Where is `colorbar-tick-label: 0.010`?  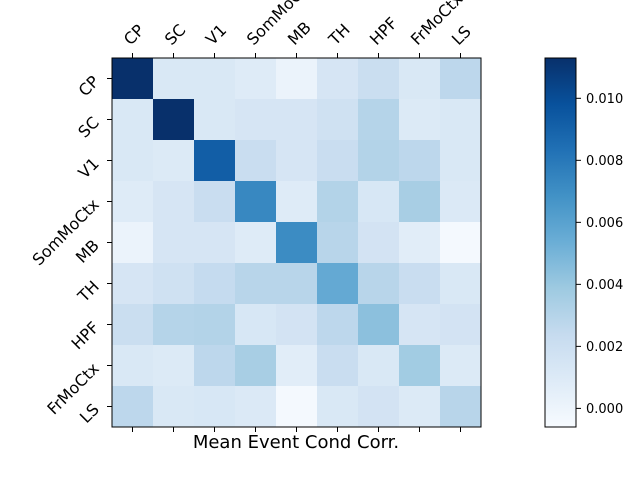
colorbar-tick-label: 0.010 is located at coordinates (604, 99).